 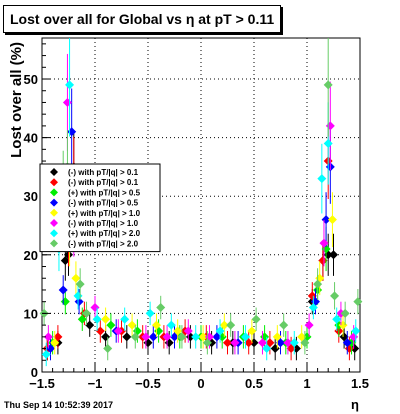 I want to click on y-tick-label: 50, so click(x=31, y=79).